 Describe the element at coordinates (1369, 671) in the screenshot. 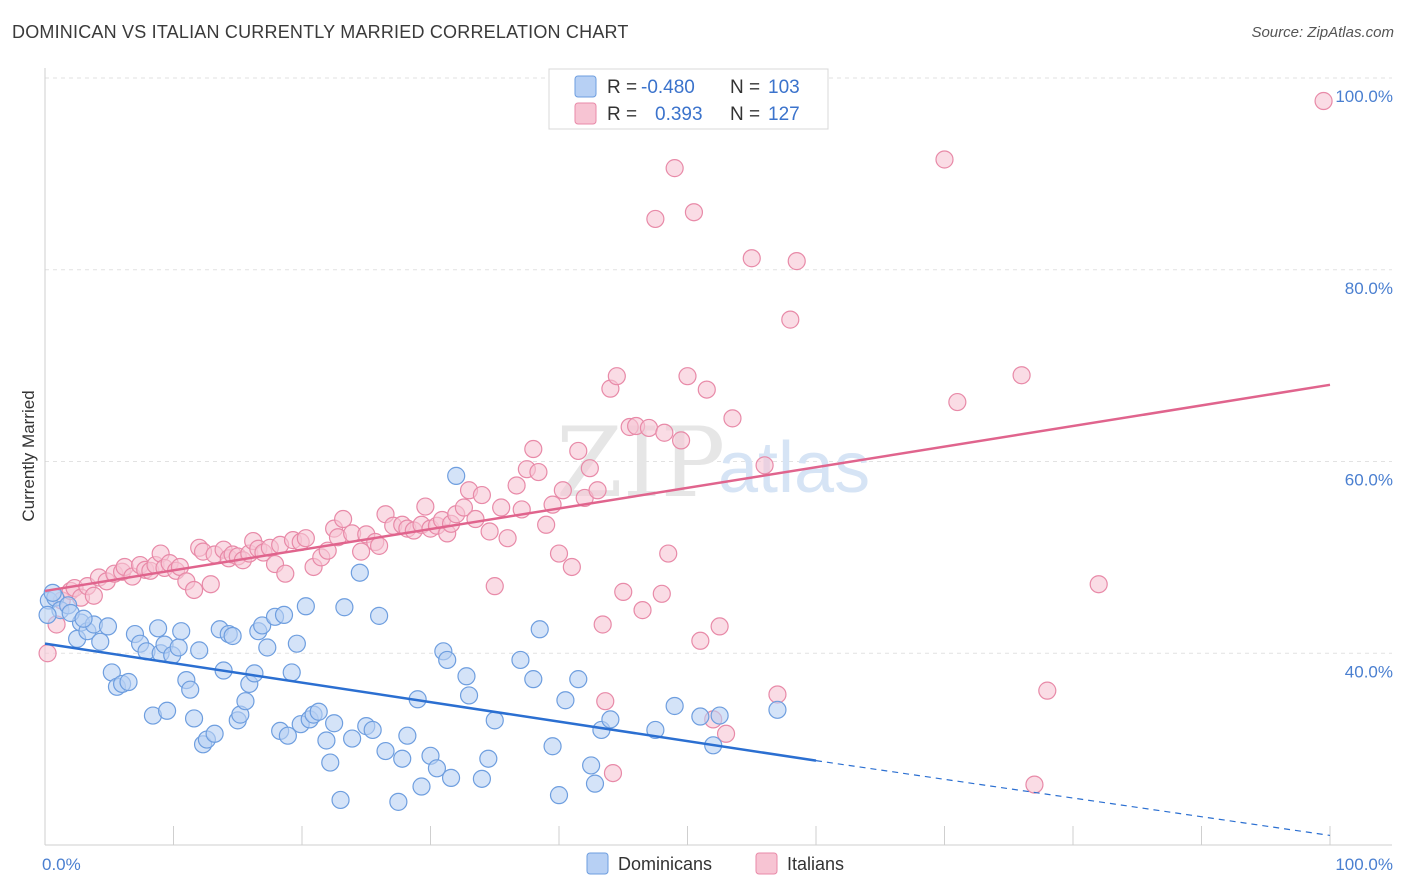

I see `y-tick-label-40: 40.0%` at that location.